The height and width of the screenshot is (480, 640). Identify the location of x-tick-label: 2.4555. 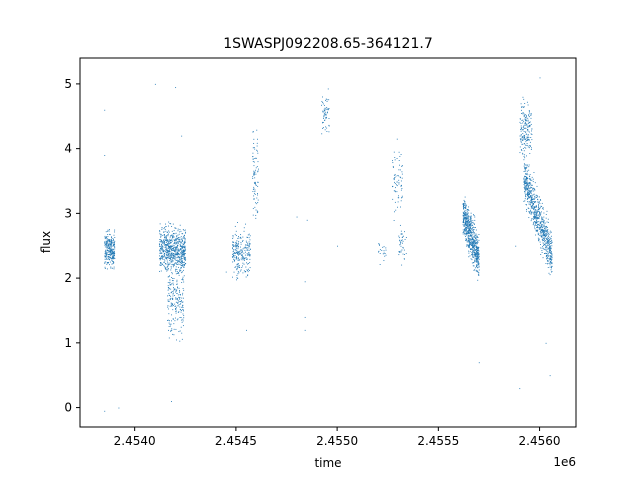
(438, 441).